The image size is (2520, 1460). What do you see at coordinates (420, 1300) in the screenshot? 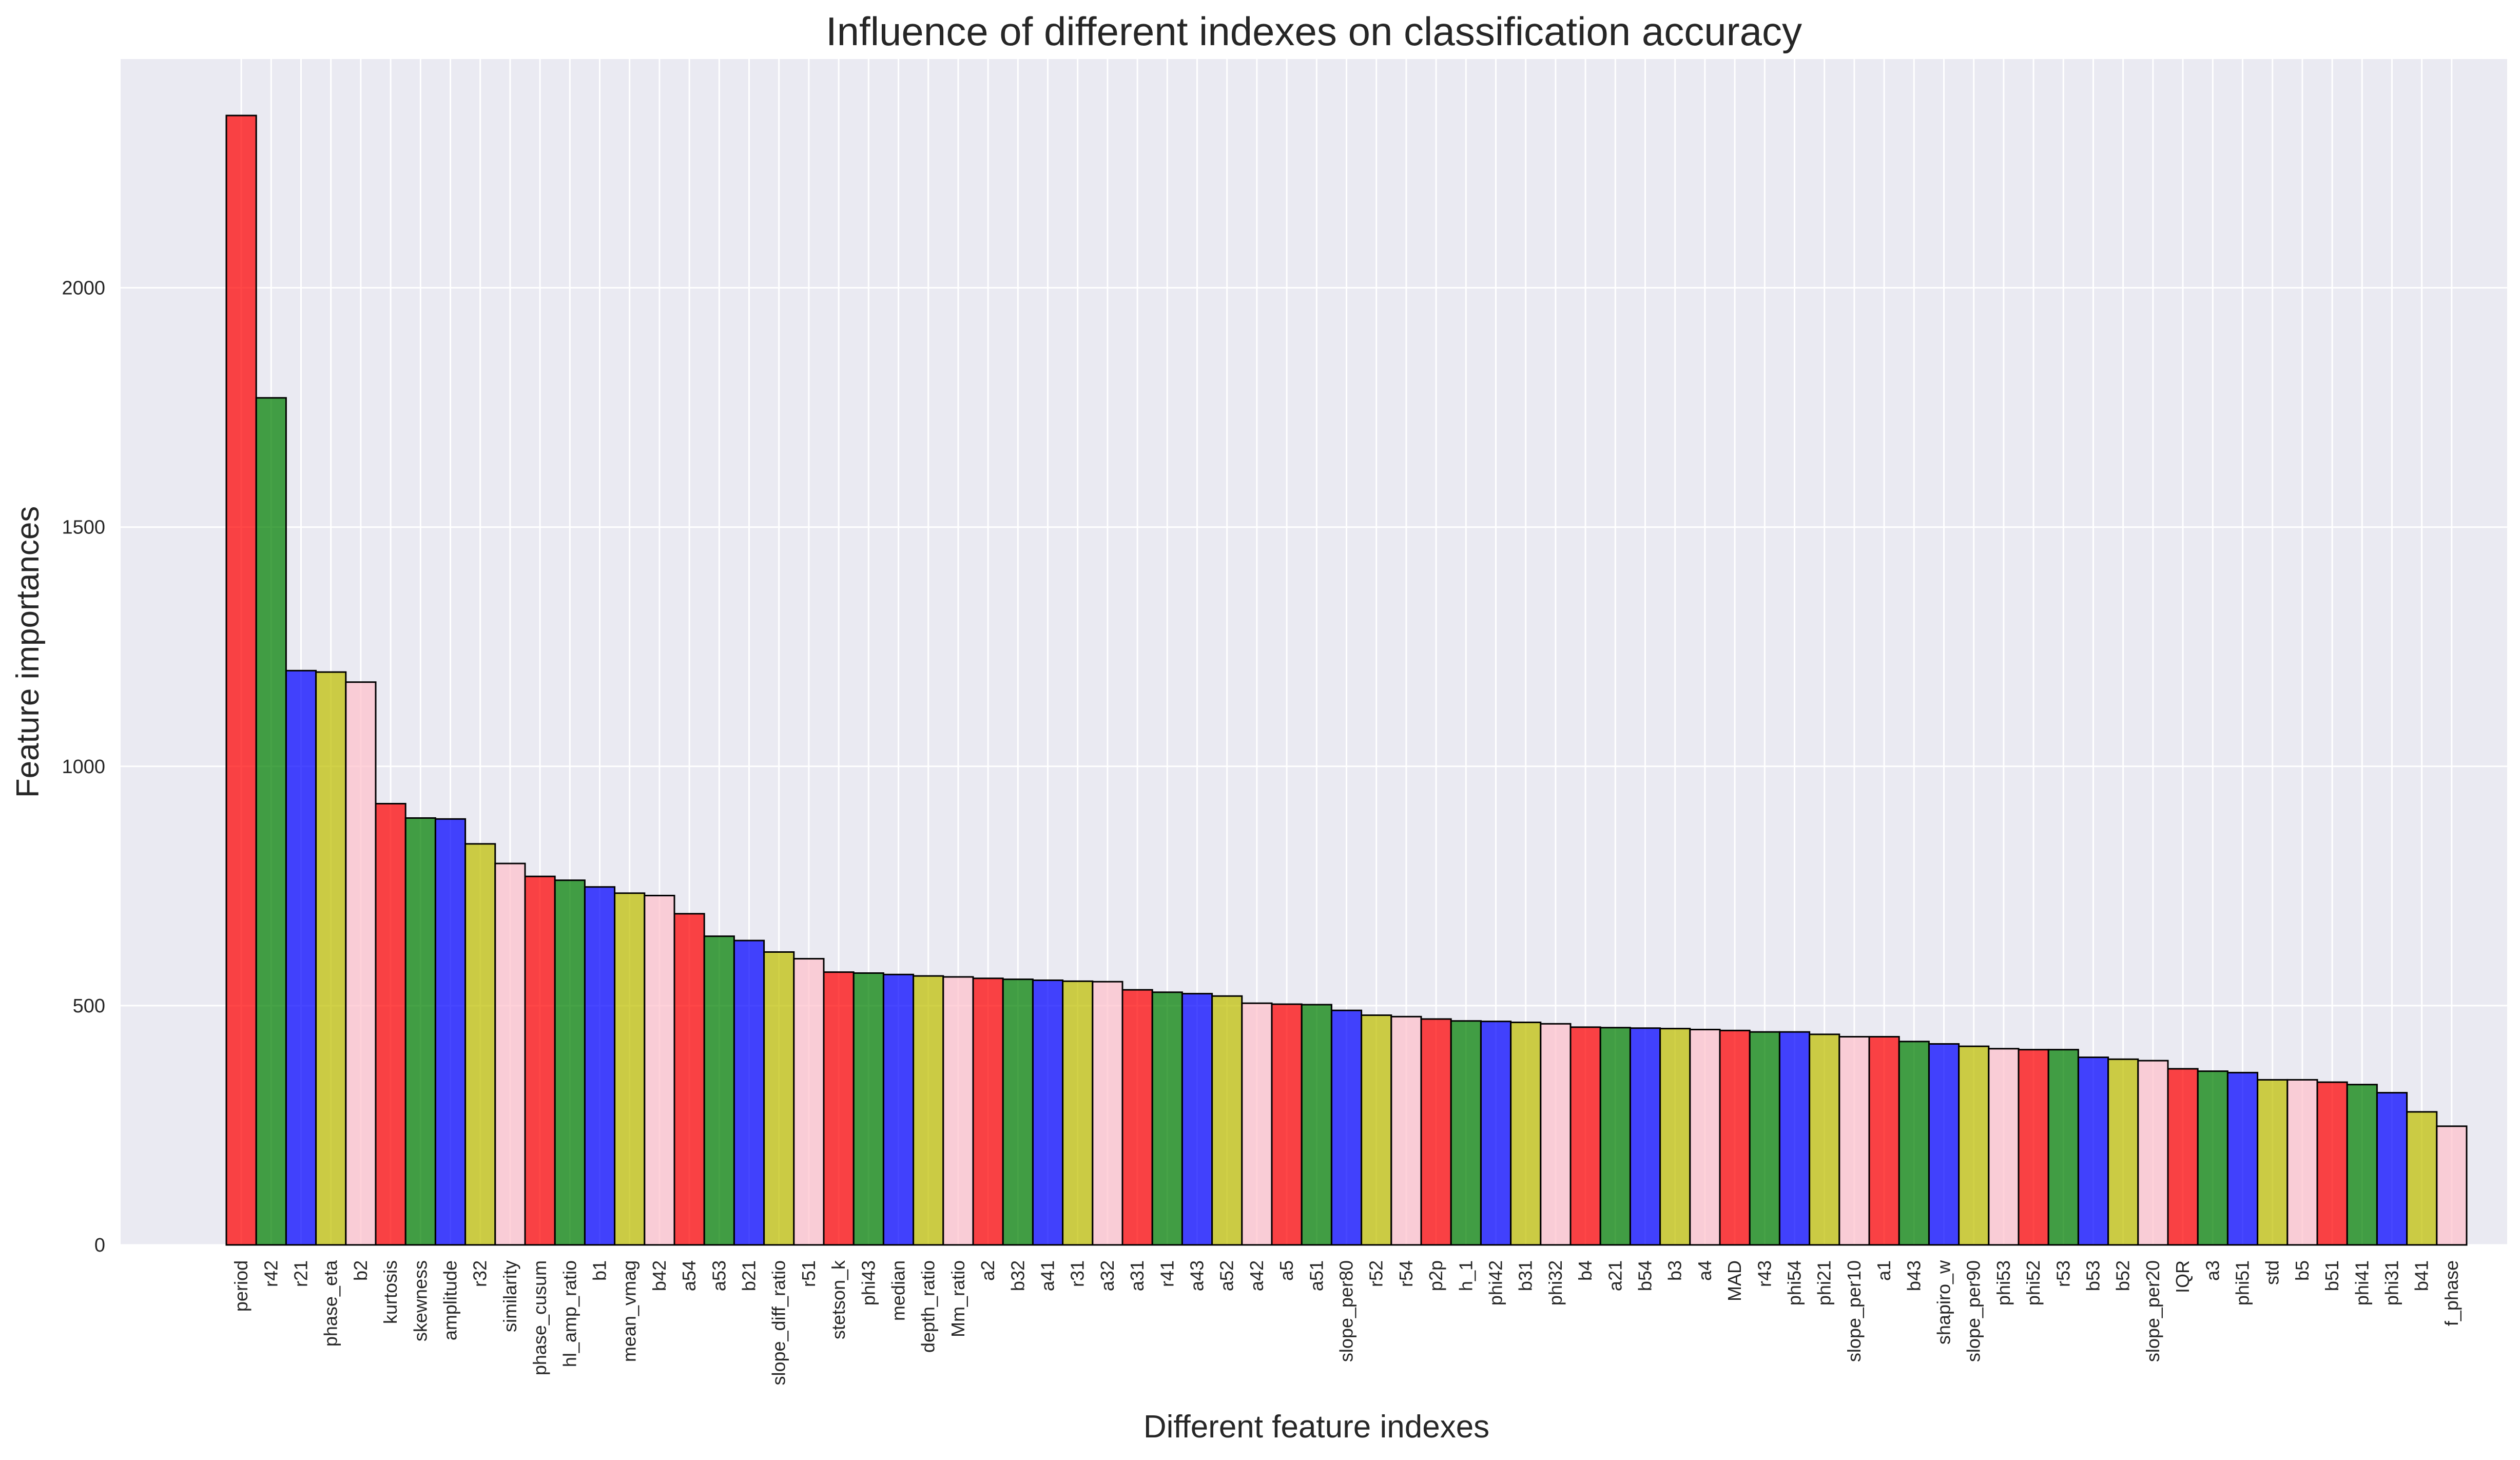
I see `x-tick-label: skewness` at bounding box center [420, 1300].